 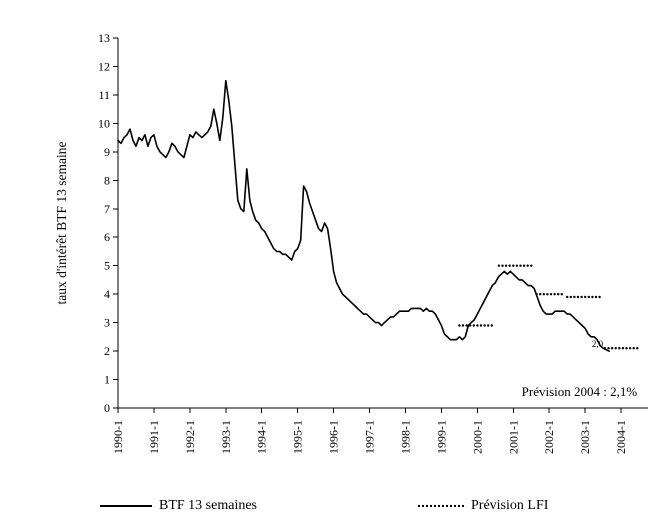 What do you see at coordinates (107, 237) in the screenshot?
I see `y-tick-label: 6` at bounding box center [107, 237].